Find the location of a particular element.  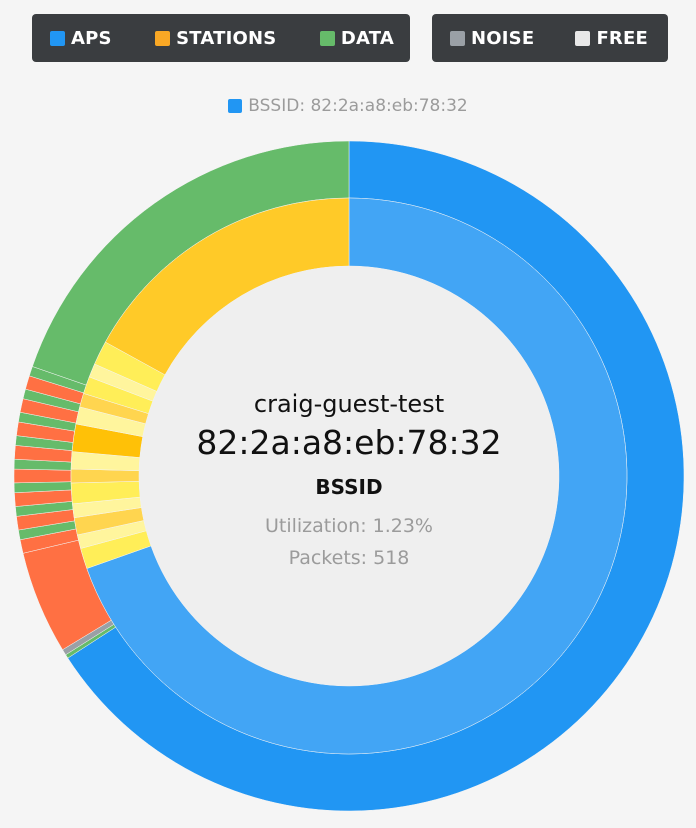

center-packets: Packets: 518 is located at coordinates (349, 558).